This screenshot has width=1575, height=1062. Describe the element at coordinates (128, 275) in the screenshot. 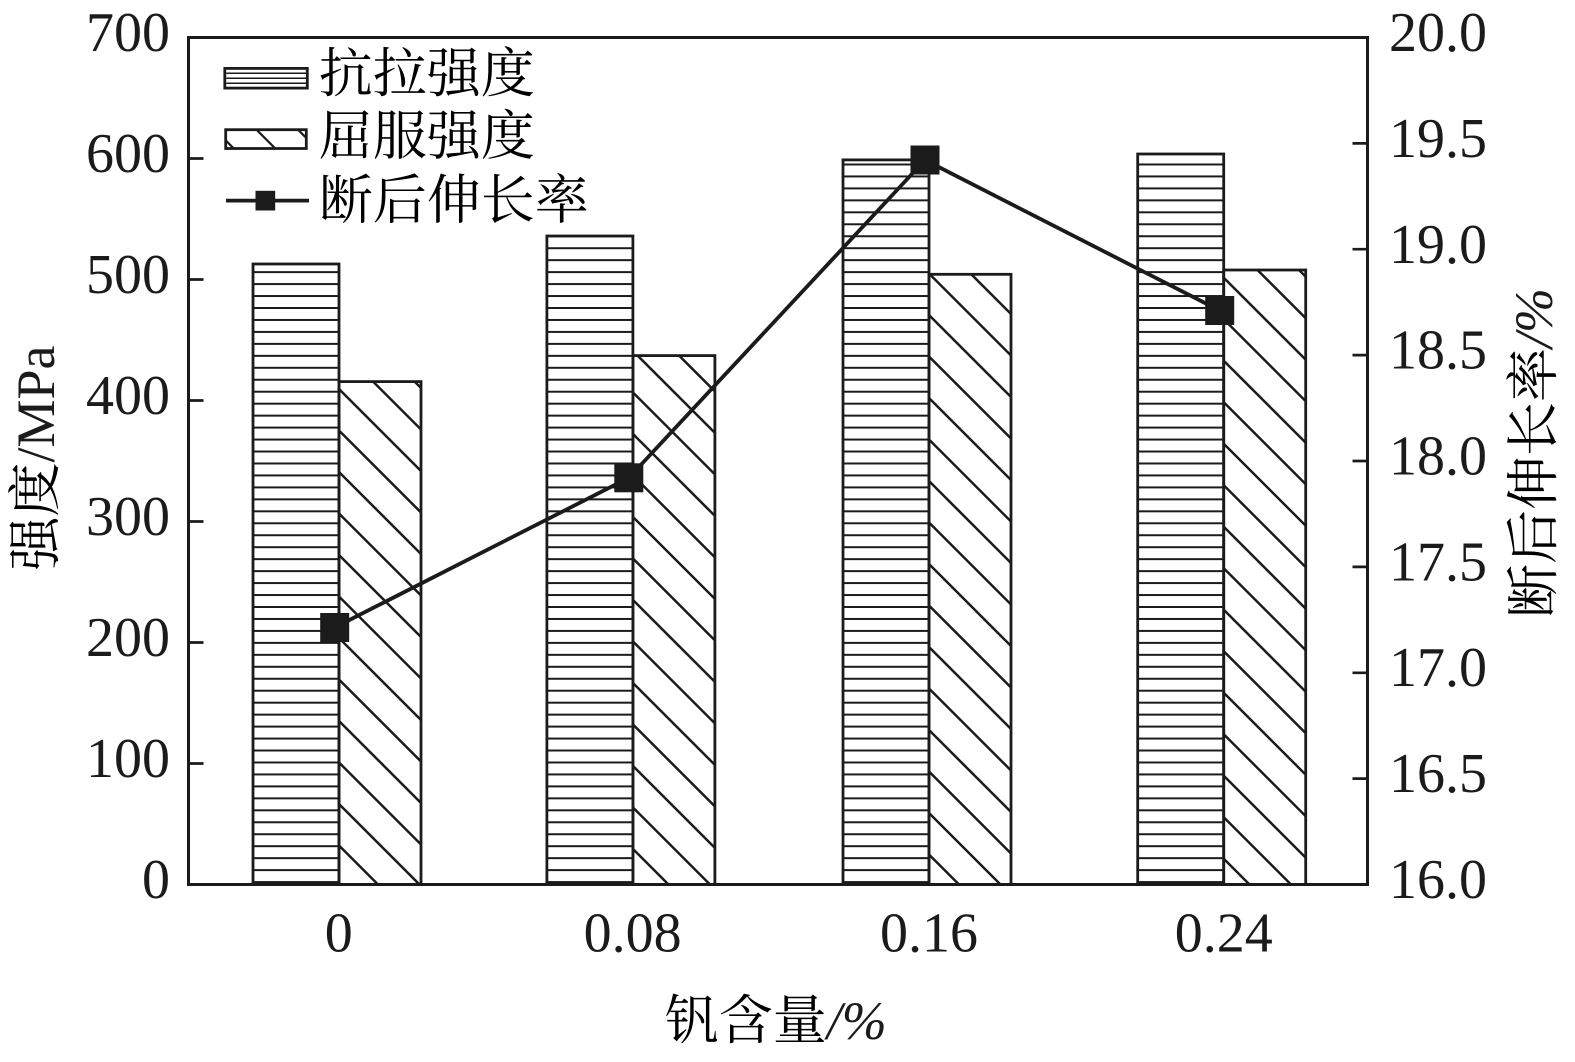

I see `svg-text: 500` at that location.